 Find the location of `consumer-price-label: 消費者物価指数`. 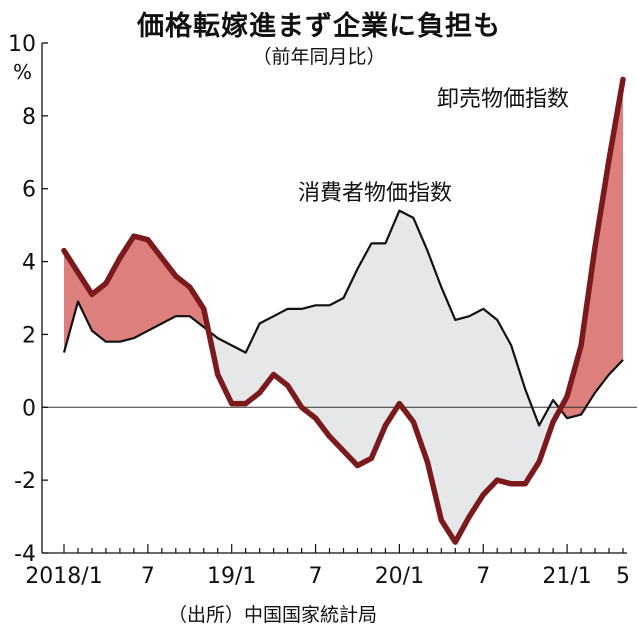

consumer-price-label: 消費者物価指数 is located at coordinates (375, 193).